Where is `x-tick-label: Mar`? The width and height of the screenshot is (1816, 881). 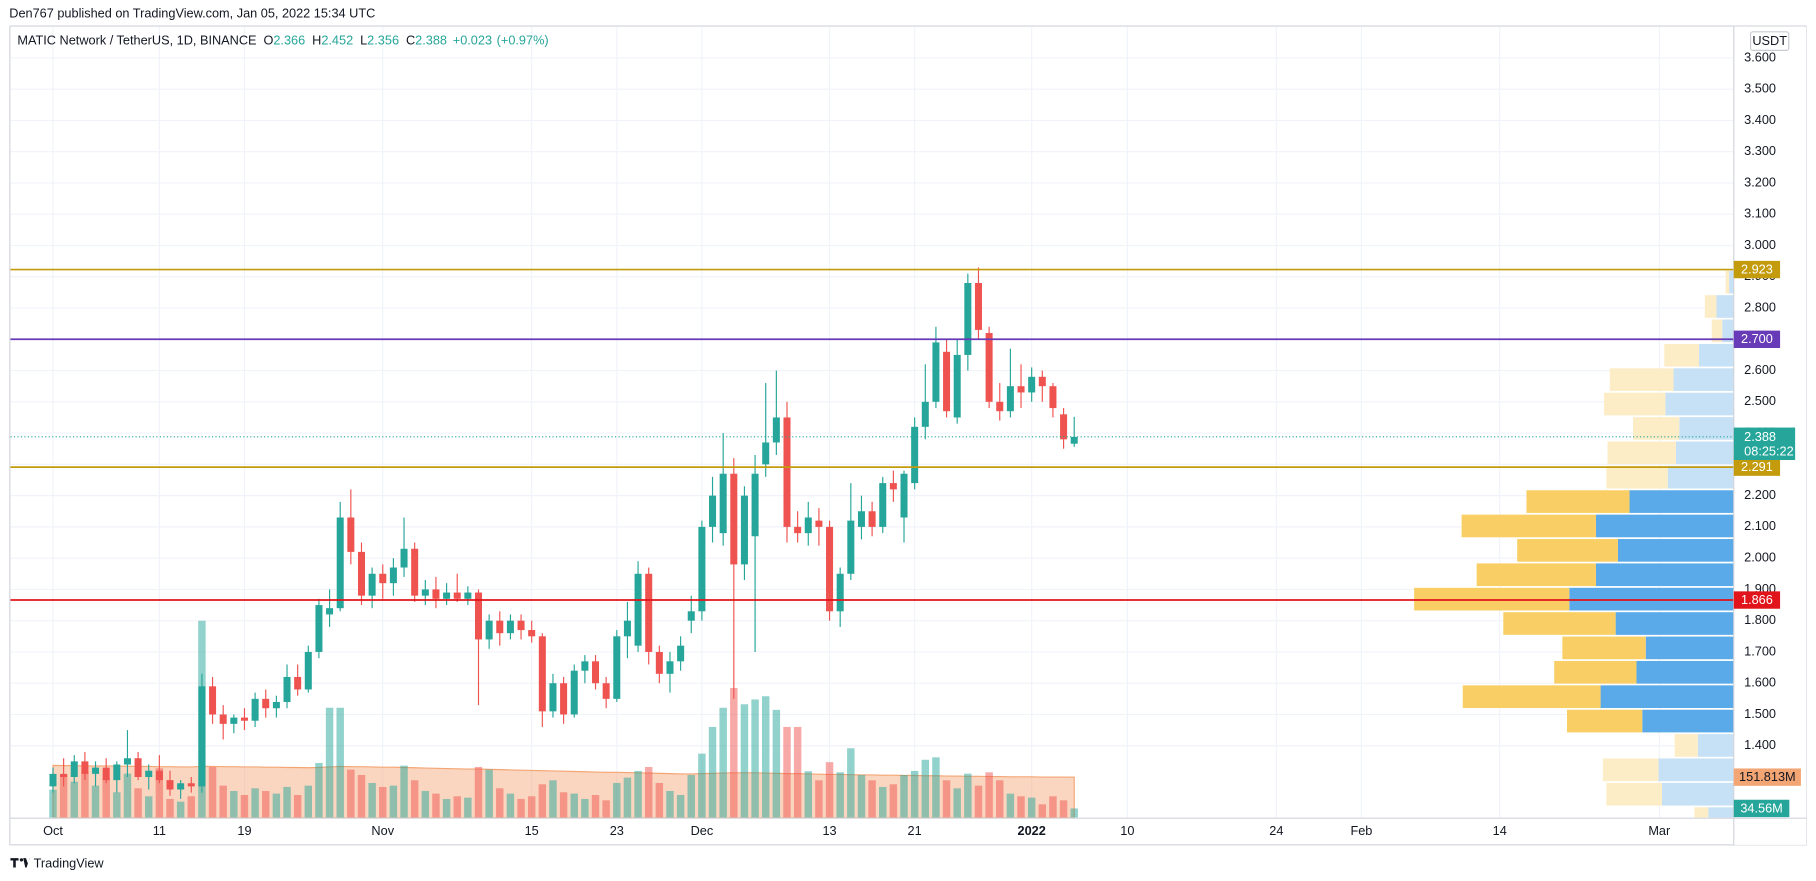
x-tick-label: Mar is located at coordinates (1659, 830).